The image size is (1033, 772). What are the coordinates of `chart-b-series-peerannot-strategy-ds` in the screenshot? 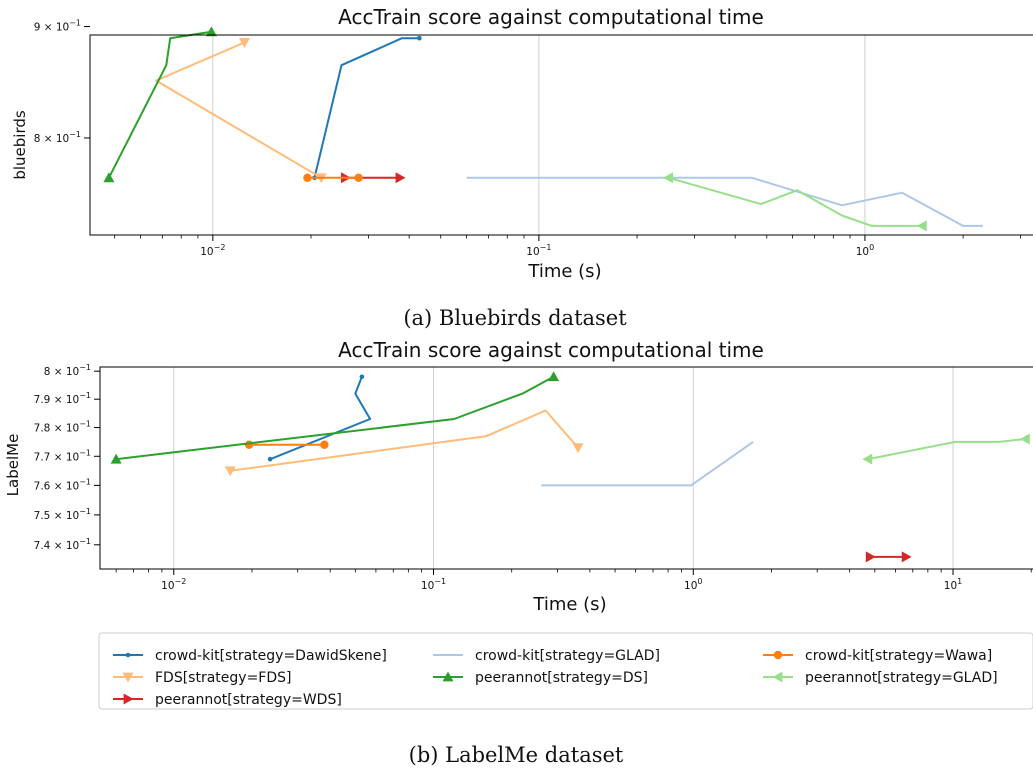 It's located at (335, 417).